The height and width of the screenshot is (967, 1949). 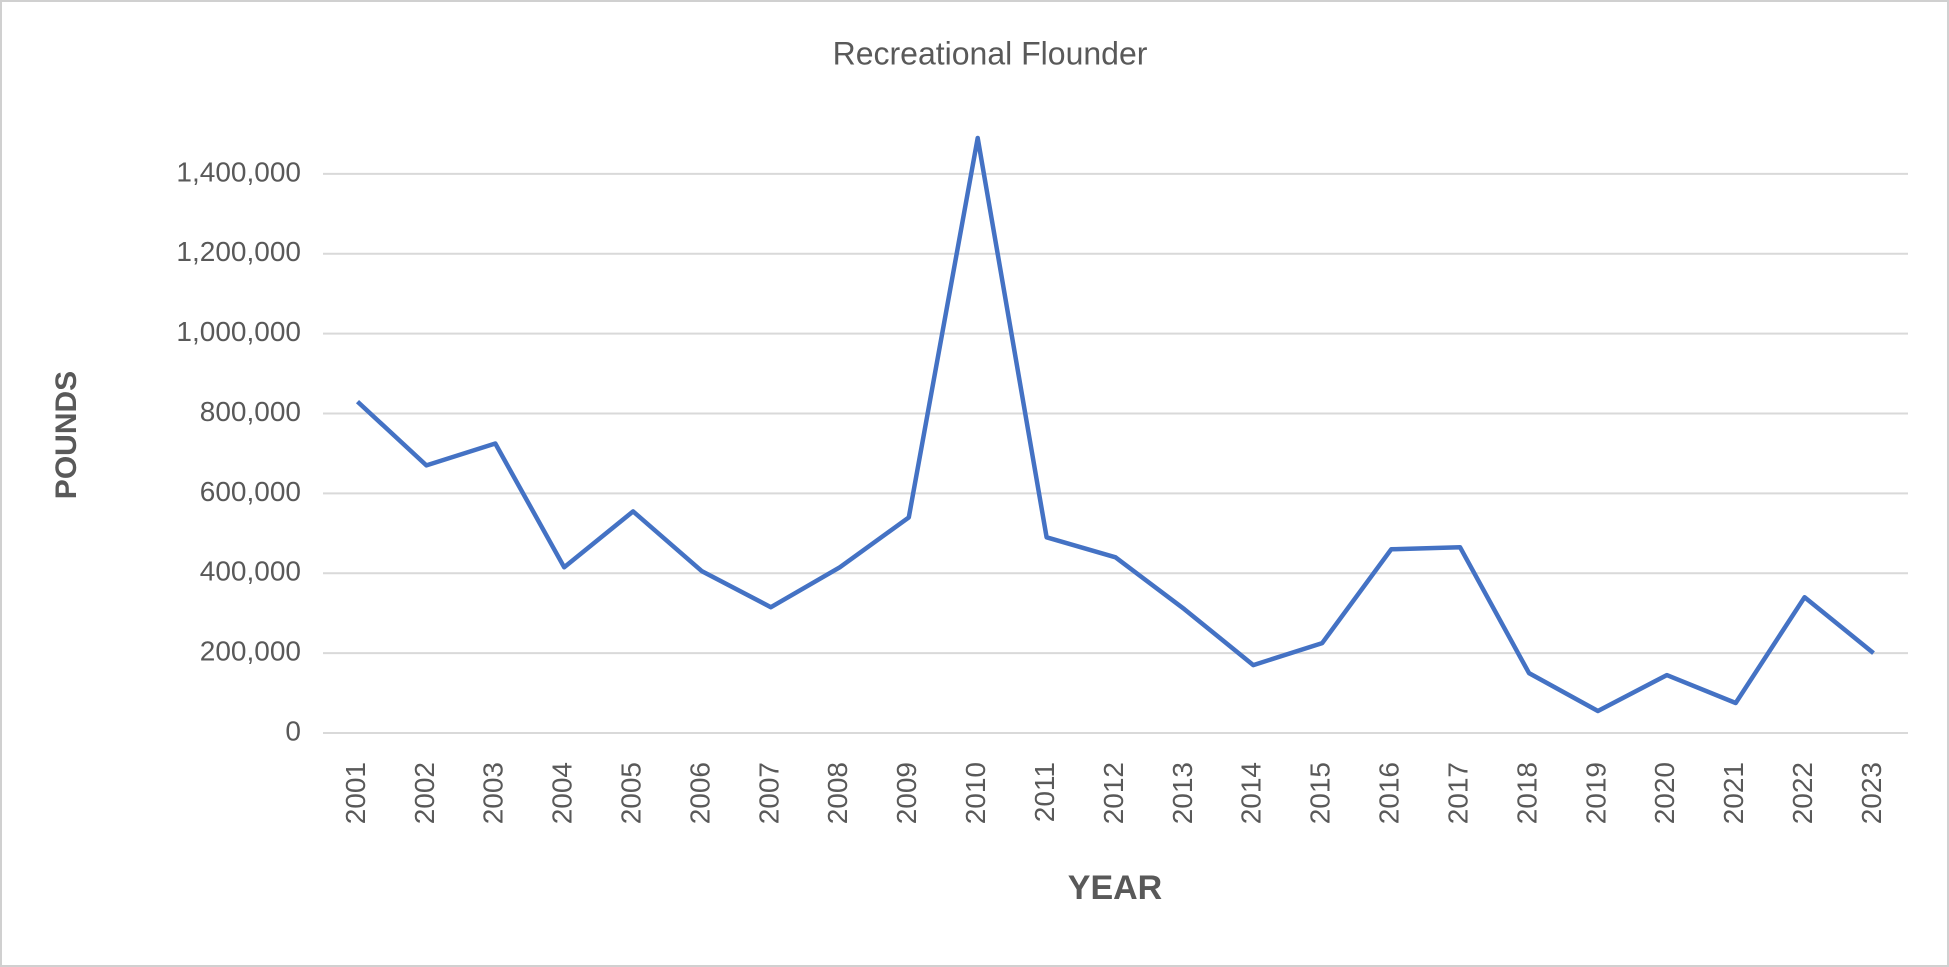 I want to click on x-tick-label: 2009, so click(x=906, y=793).